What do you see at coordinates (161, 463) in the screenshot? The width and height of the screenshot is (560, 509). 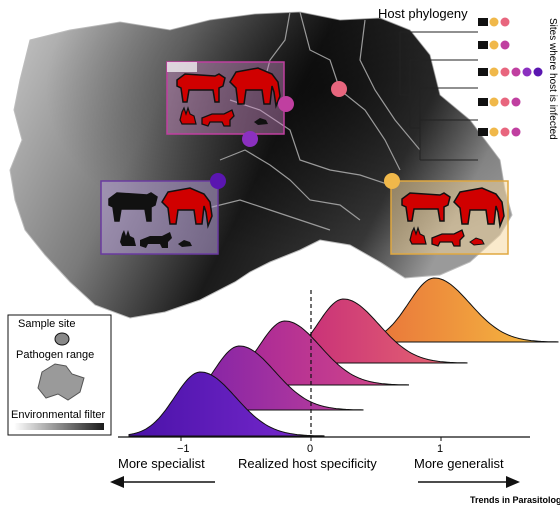 I see `specialist-label: More specialist` at bounding box center [161, 463].